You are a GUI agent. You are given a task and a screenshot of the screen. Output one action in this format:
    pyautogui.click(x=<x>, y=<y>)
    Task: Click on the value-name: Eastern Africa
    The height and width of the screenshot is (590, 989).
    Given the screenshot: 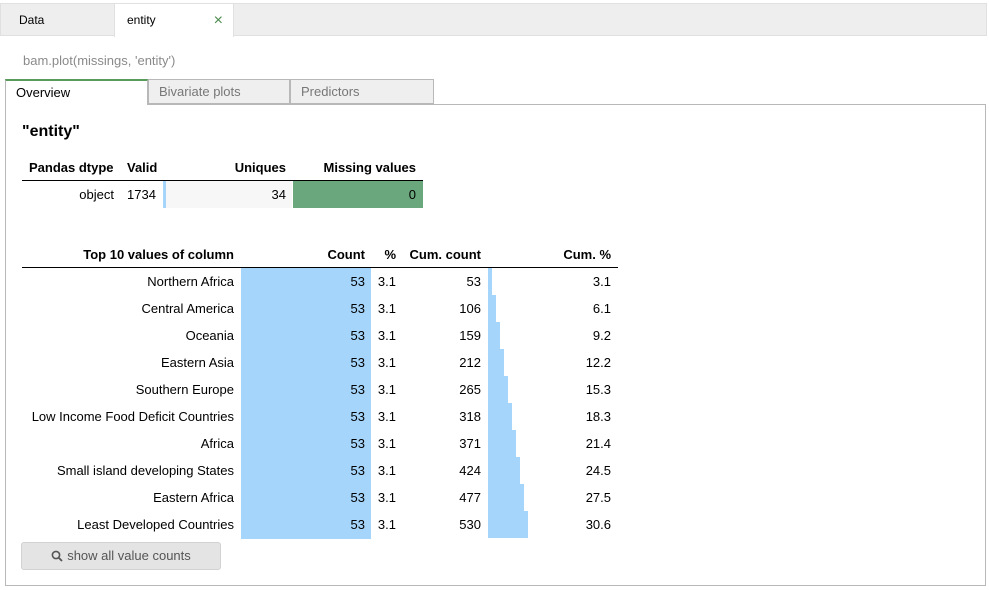 What is the action you would take?
    pyautogui.click(x=193, y=497)
    